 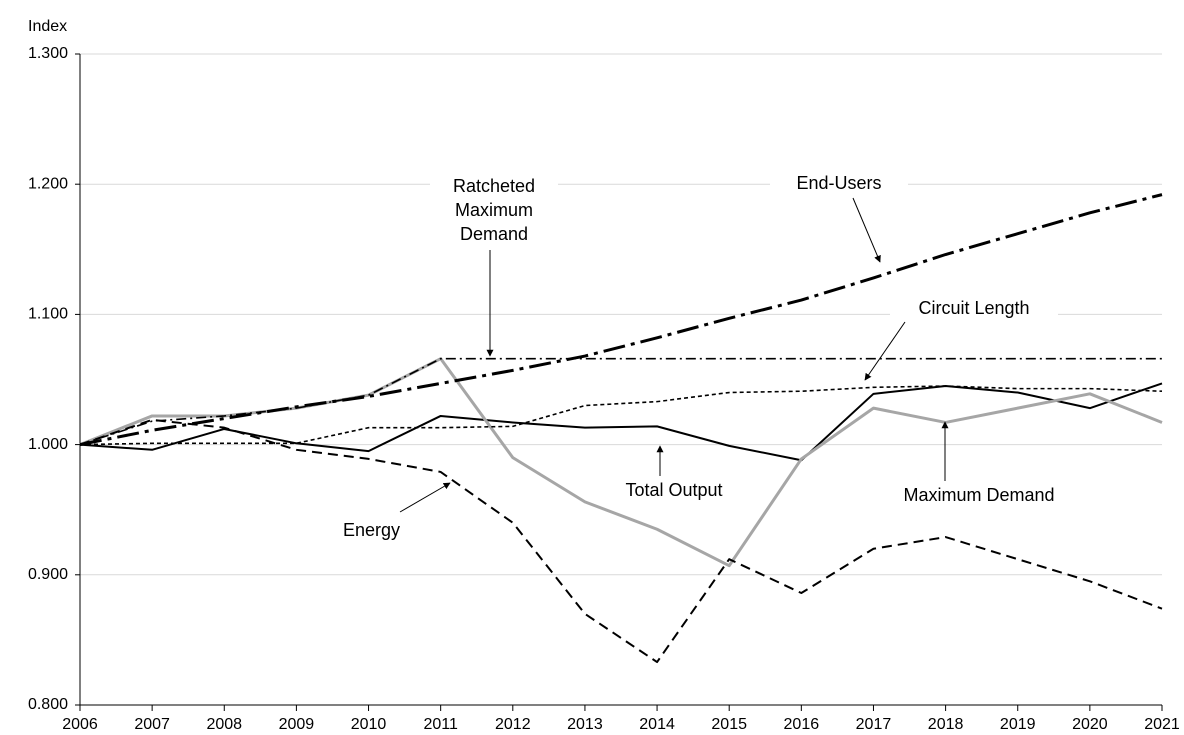 What do you see at coordinates (494, 210) in the screenshot?
I see `annotation: Ratcheted Maximum Demand` at bounding box center [494, 210].